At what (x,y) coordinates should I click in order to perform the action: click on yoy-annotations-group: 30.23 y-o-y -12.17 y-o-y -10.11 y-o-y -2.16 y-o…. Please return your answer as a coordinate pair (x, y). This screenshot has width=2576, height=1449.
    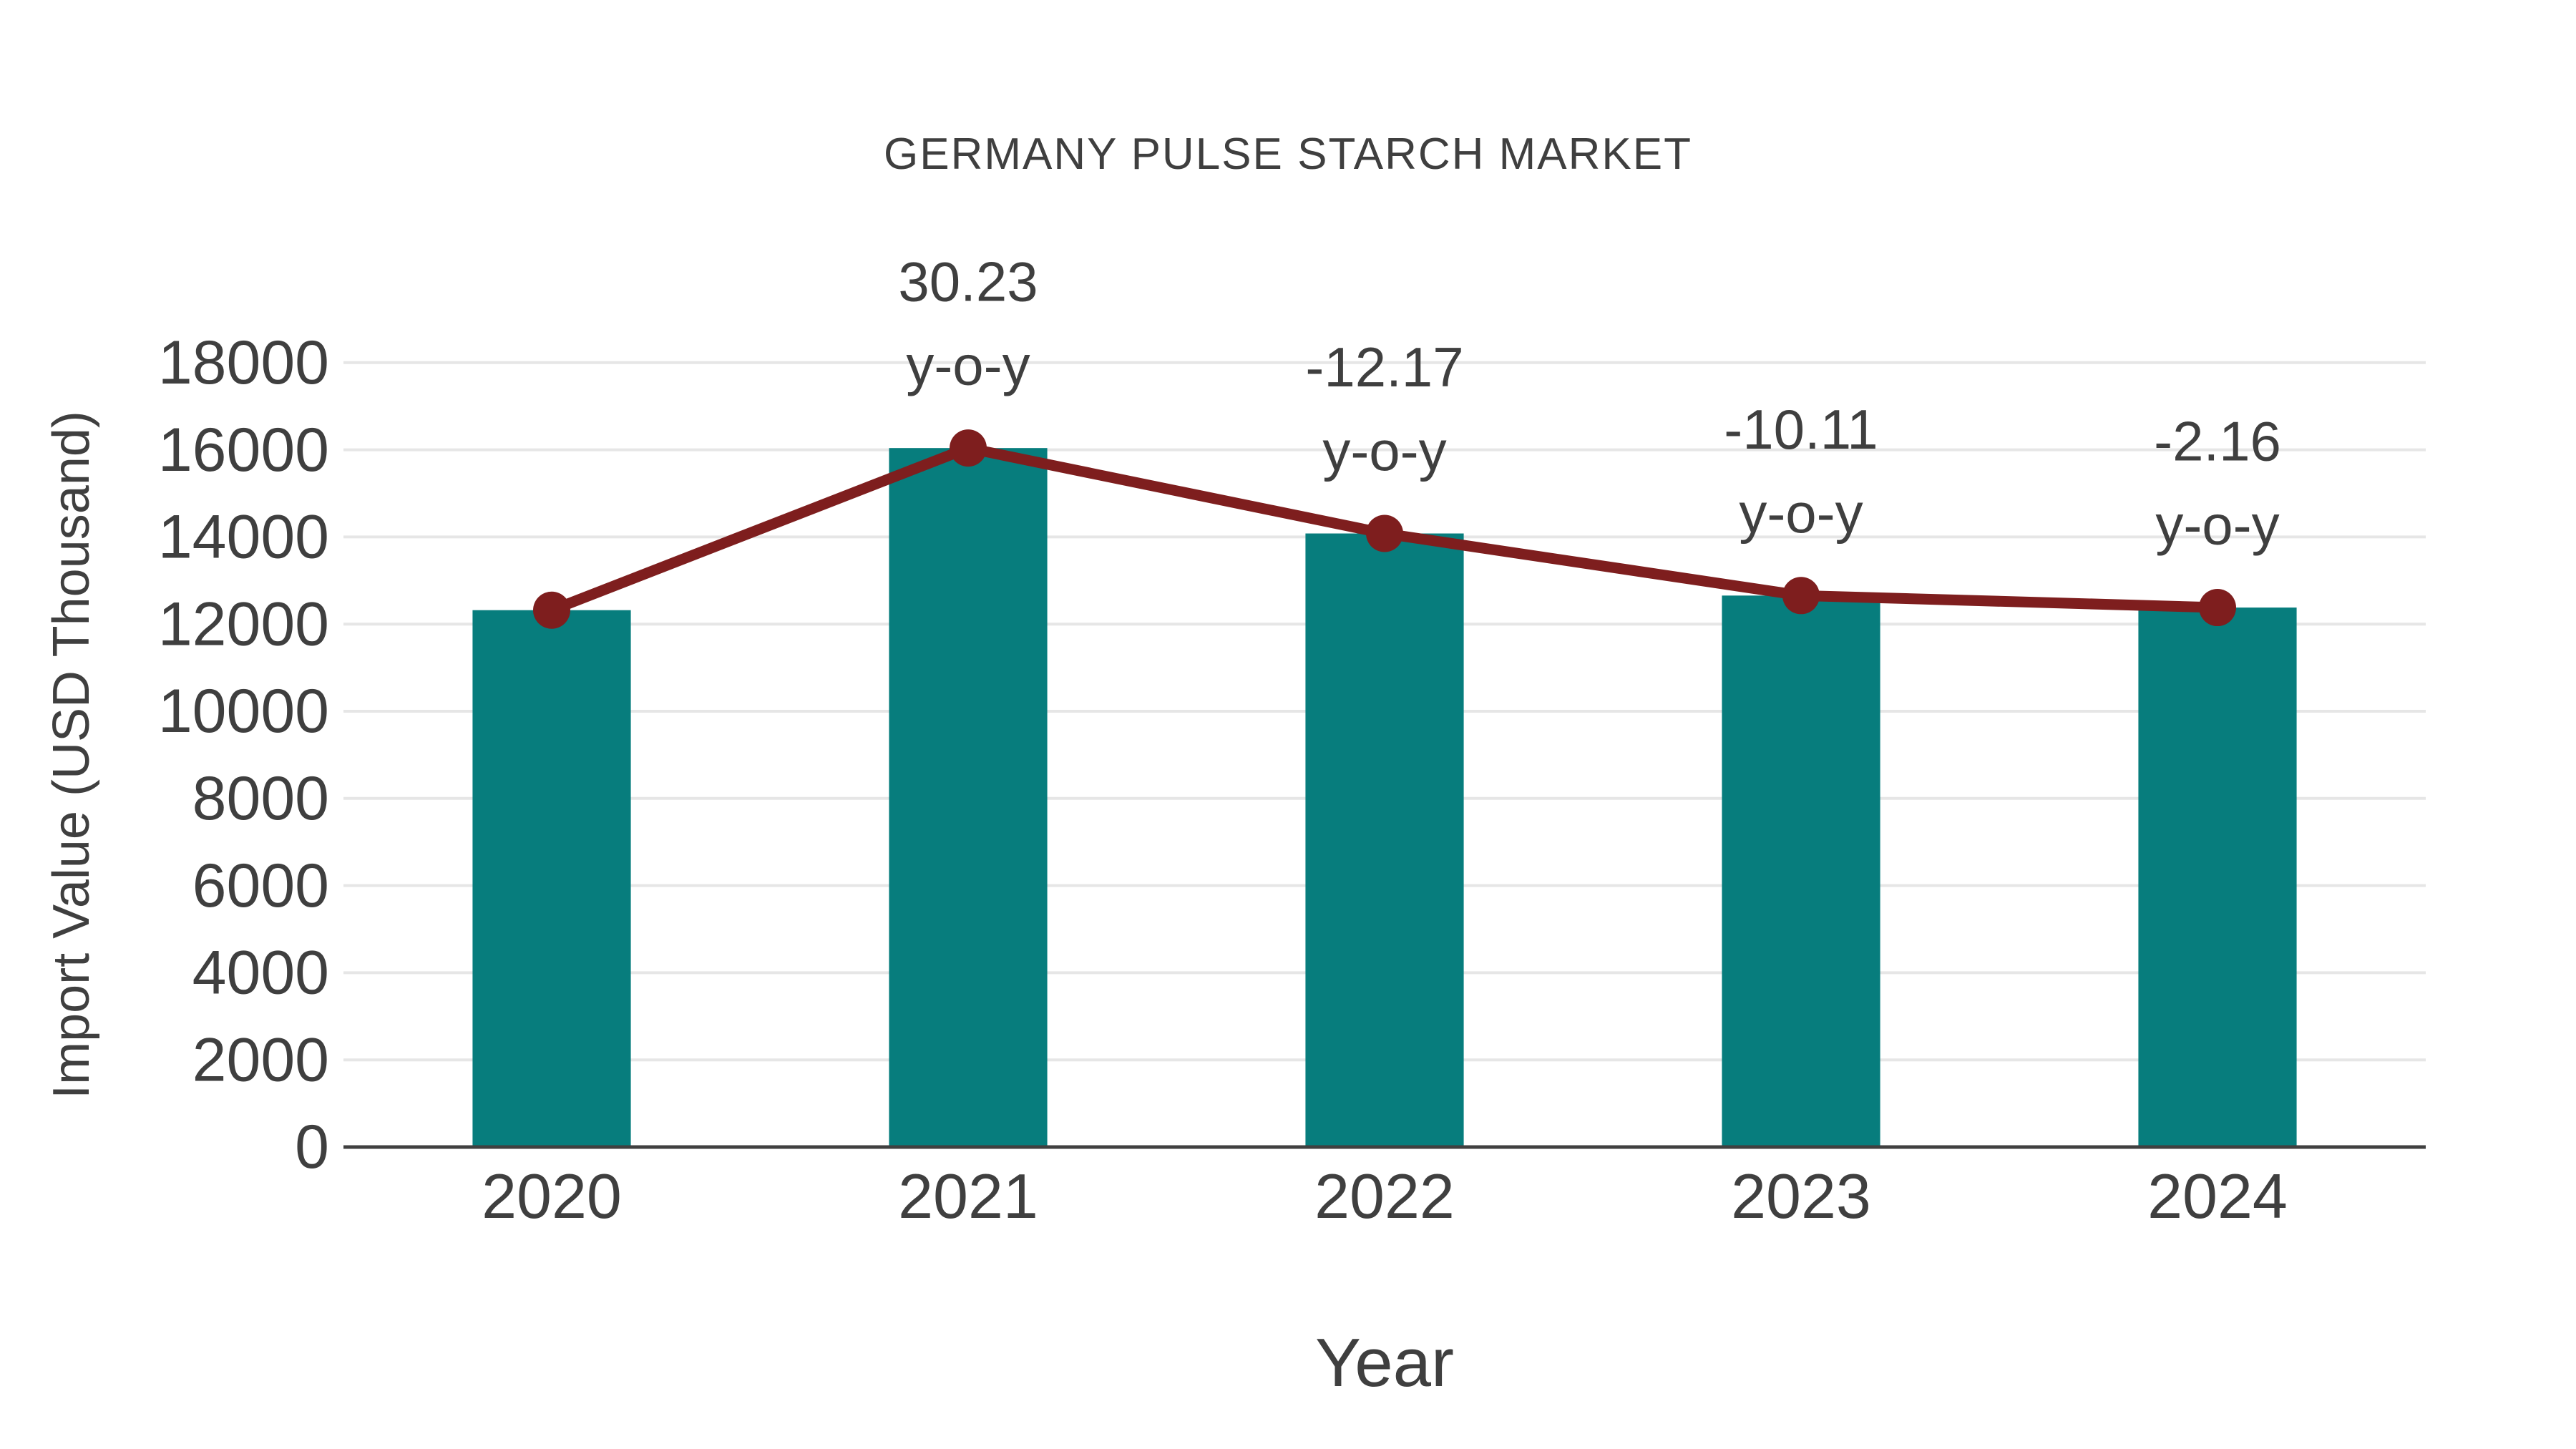
    Looking at the image, I should click on (1589, 403).